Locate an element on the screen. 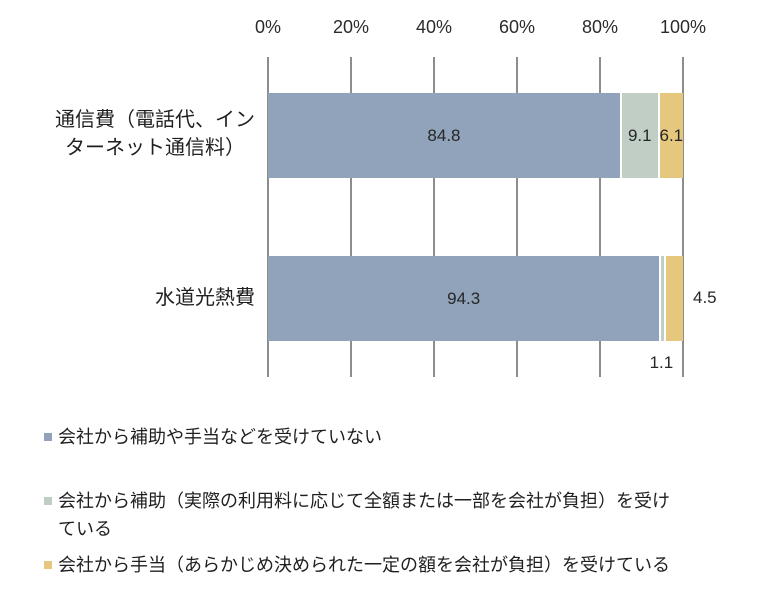 This screenshot has width=771, height=592. legend-label: 会社から手当（あらかじめ決められた一定の額を会社が負担）を受けている is located at coordinates (364, 565).